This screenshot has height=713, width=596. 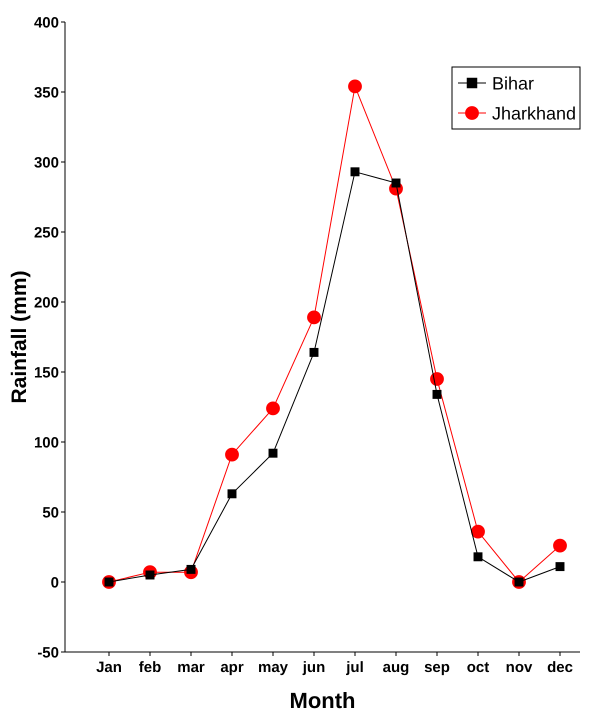 What do you see at coordinates (46, 233) in the screenshot?
I see `y-tick-label: 250` at bounding box center [46, 233].